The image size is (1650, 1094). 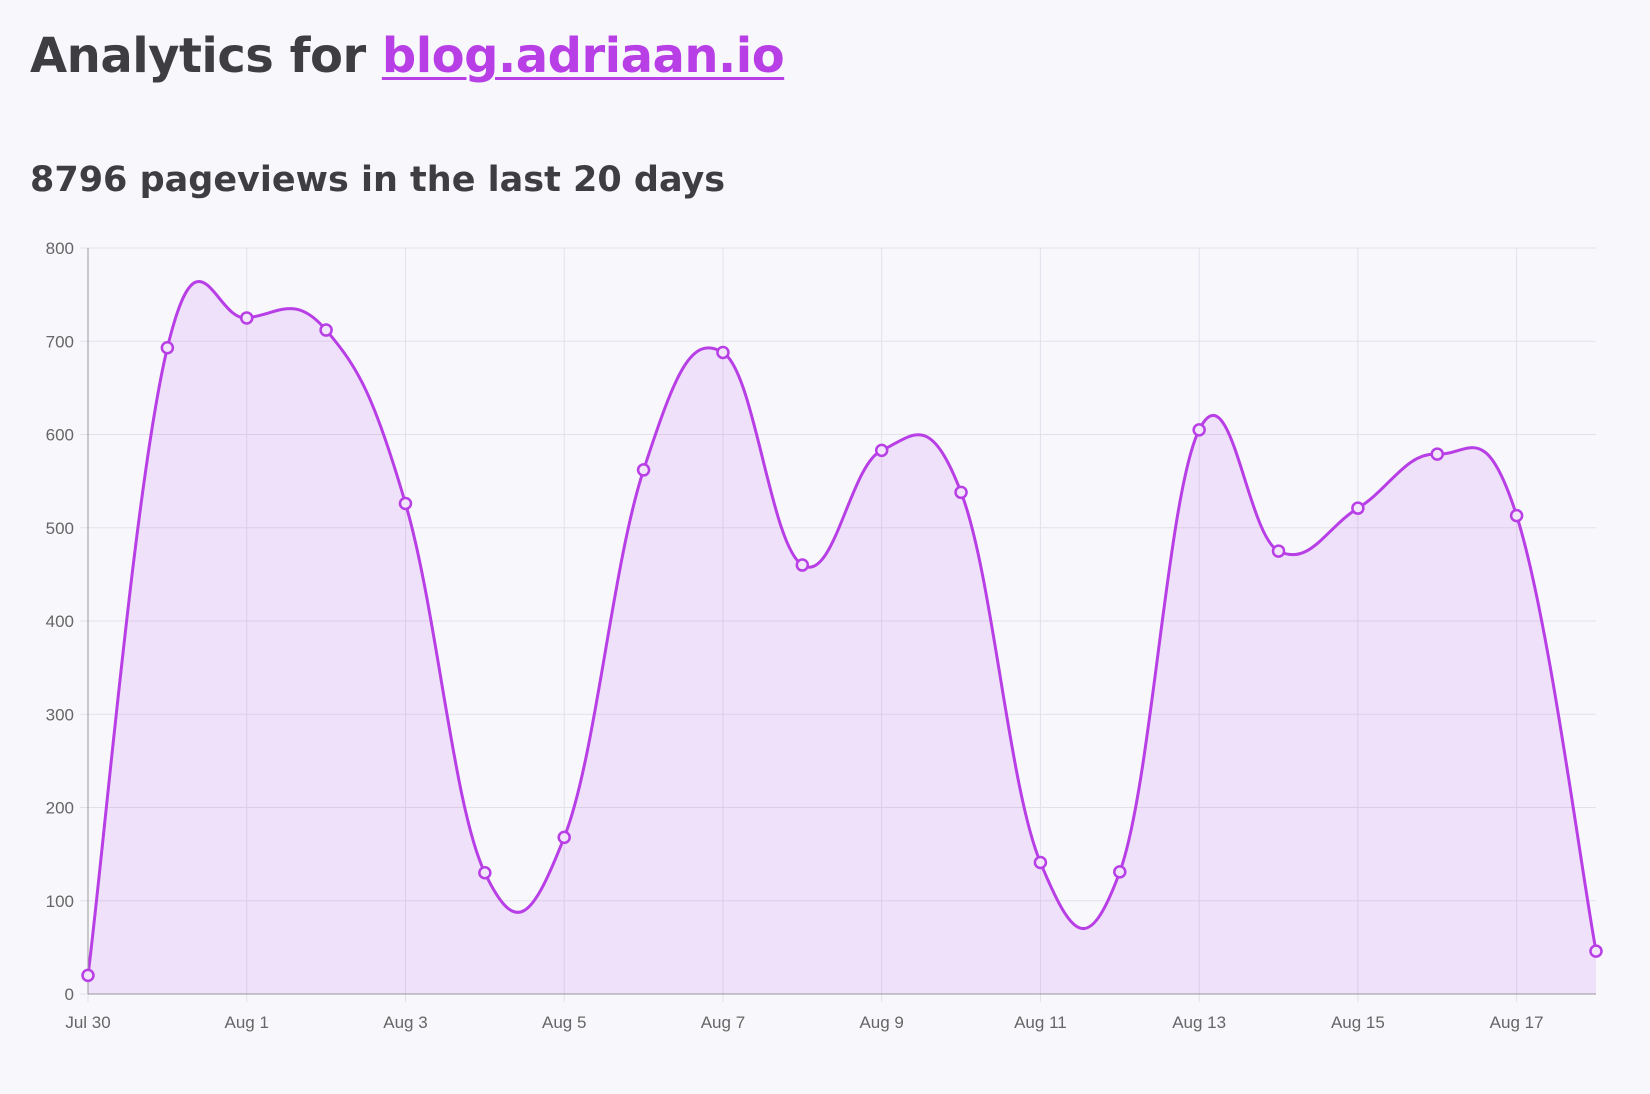 What do you see at coordinates (1358, 1022) in the screenshot?
I see `x-tick-label: Aug 15` at bounding box center [1358, 1022].